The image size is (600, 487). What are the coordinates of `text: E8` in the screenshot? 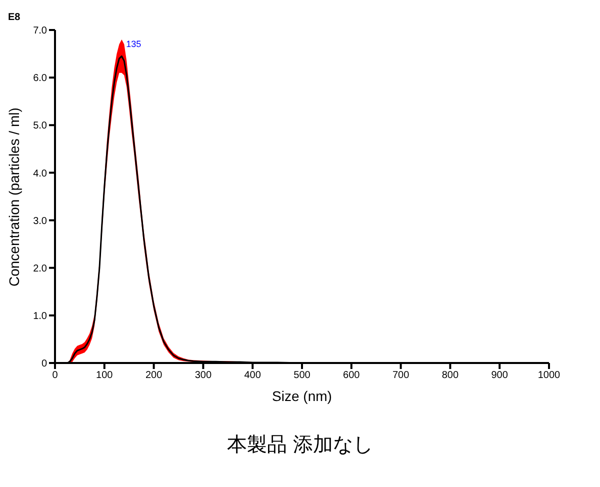 It's located at (14, 17).